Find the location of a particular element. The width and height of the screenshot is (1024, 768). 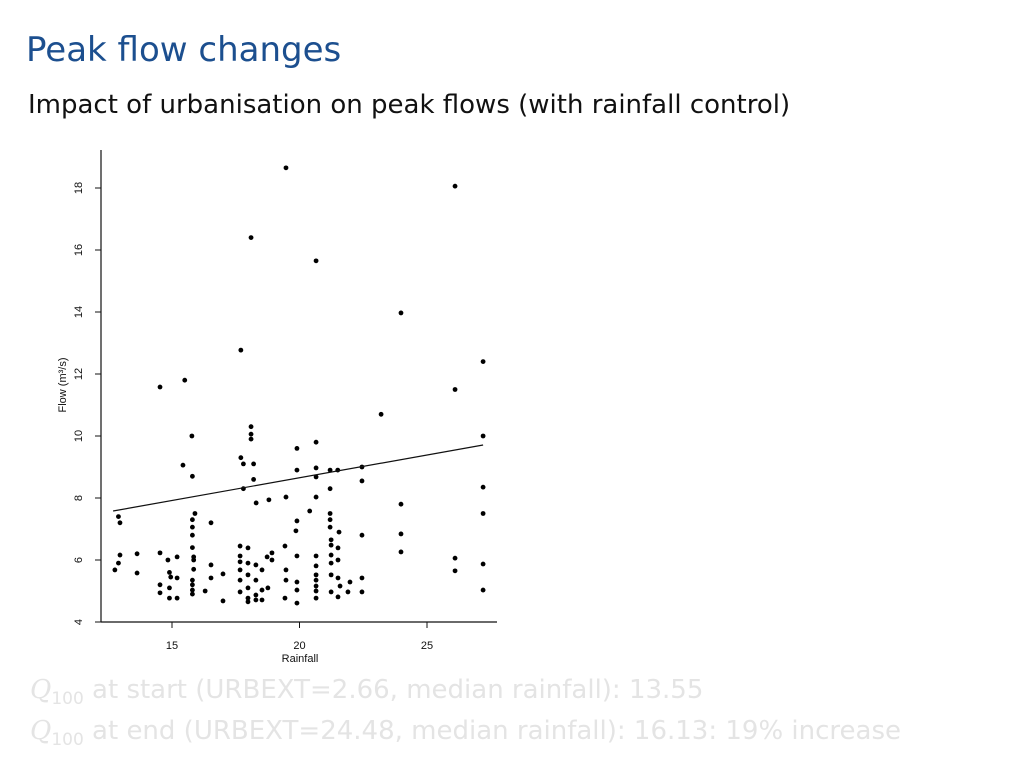

y-tick-label: 8 is located at coordinates (79, 498).